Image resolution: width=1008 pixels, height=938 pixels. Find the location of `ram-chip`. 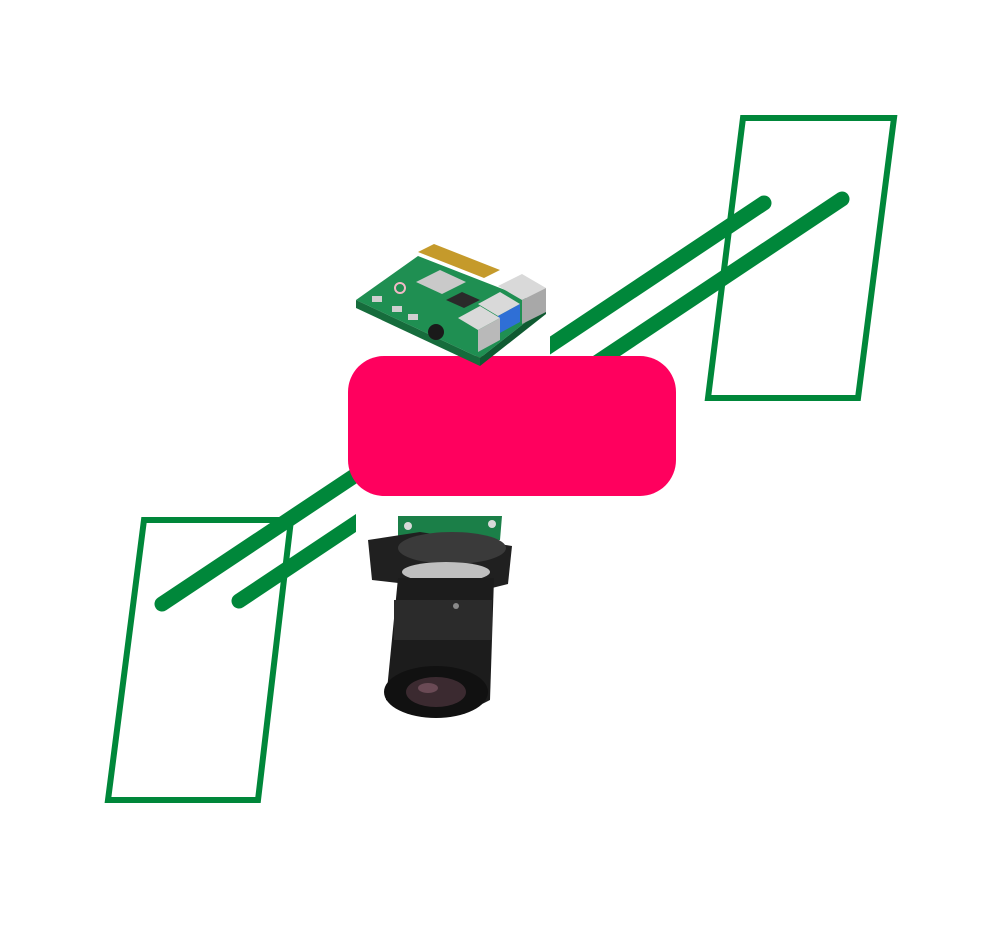

ram-chip is located at coordinates (463, 300).